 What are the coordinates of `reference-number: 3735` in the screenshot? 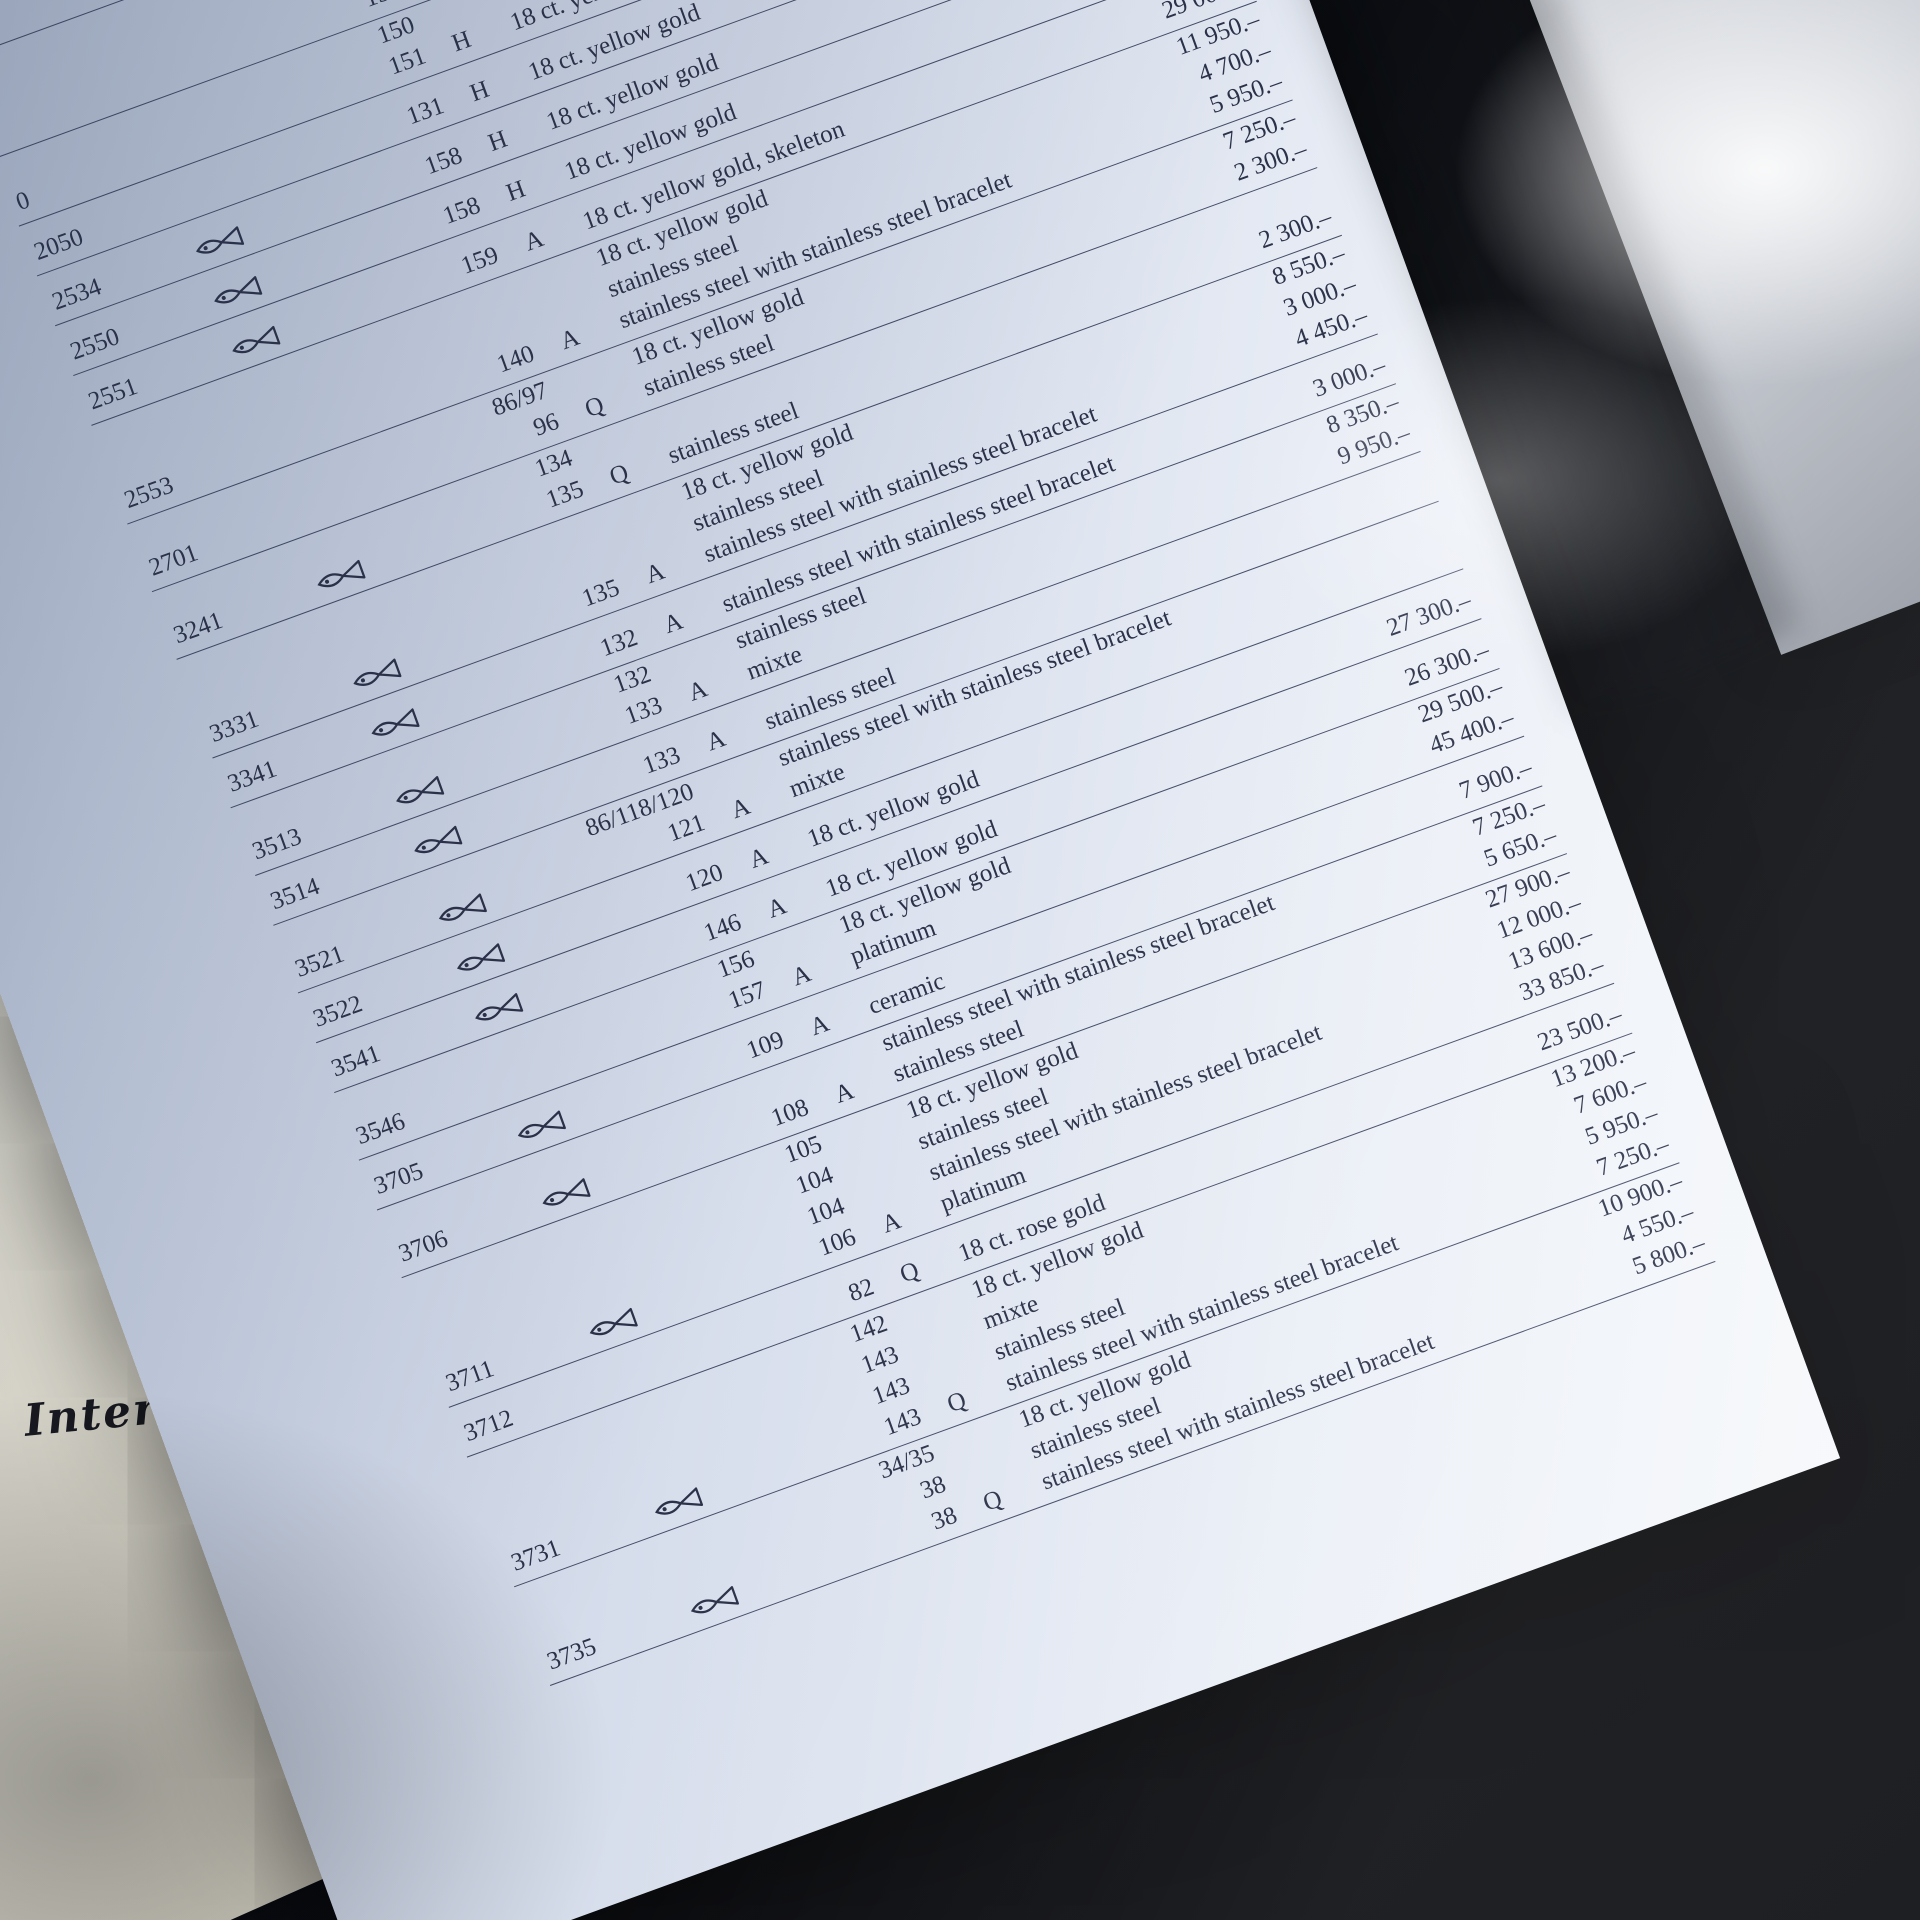 It's located at (571, 1654).